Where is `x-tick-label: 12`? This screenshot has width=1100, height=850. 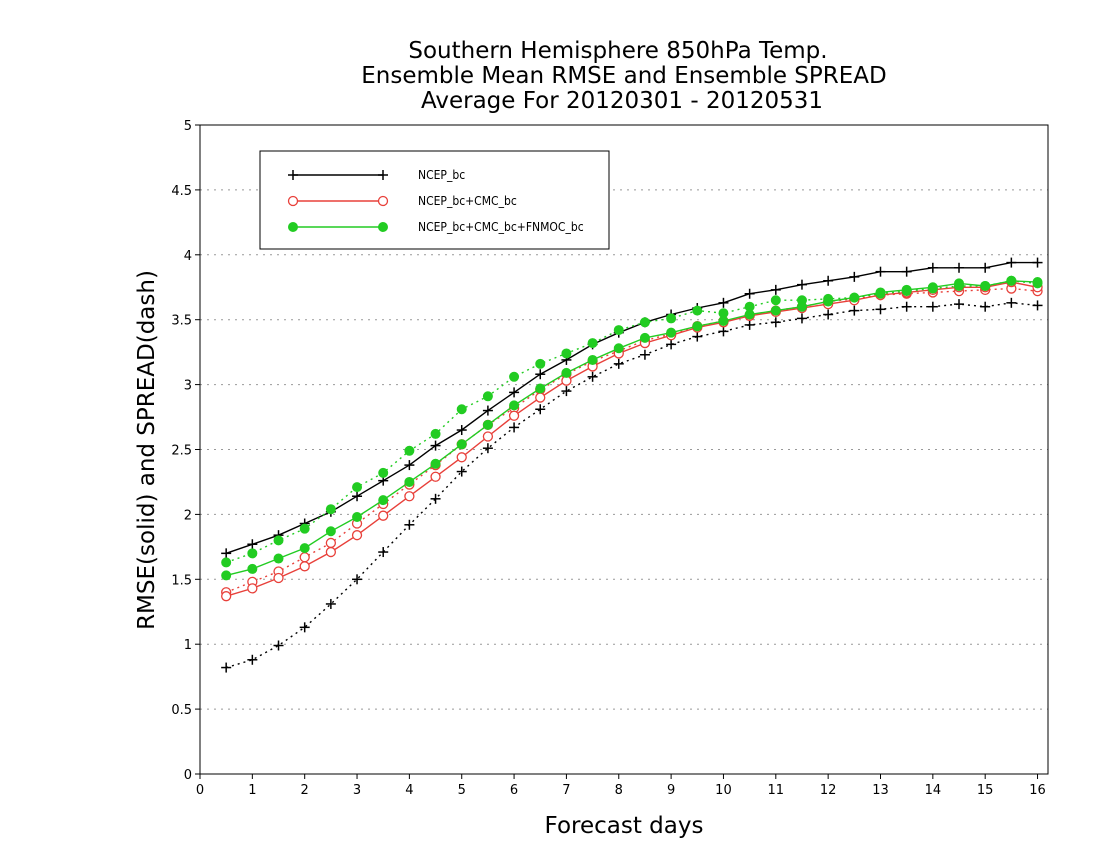
x-tick-label: 12 is located at coordinates (828, 790).